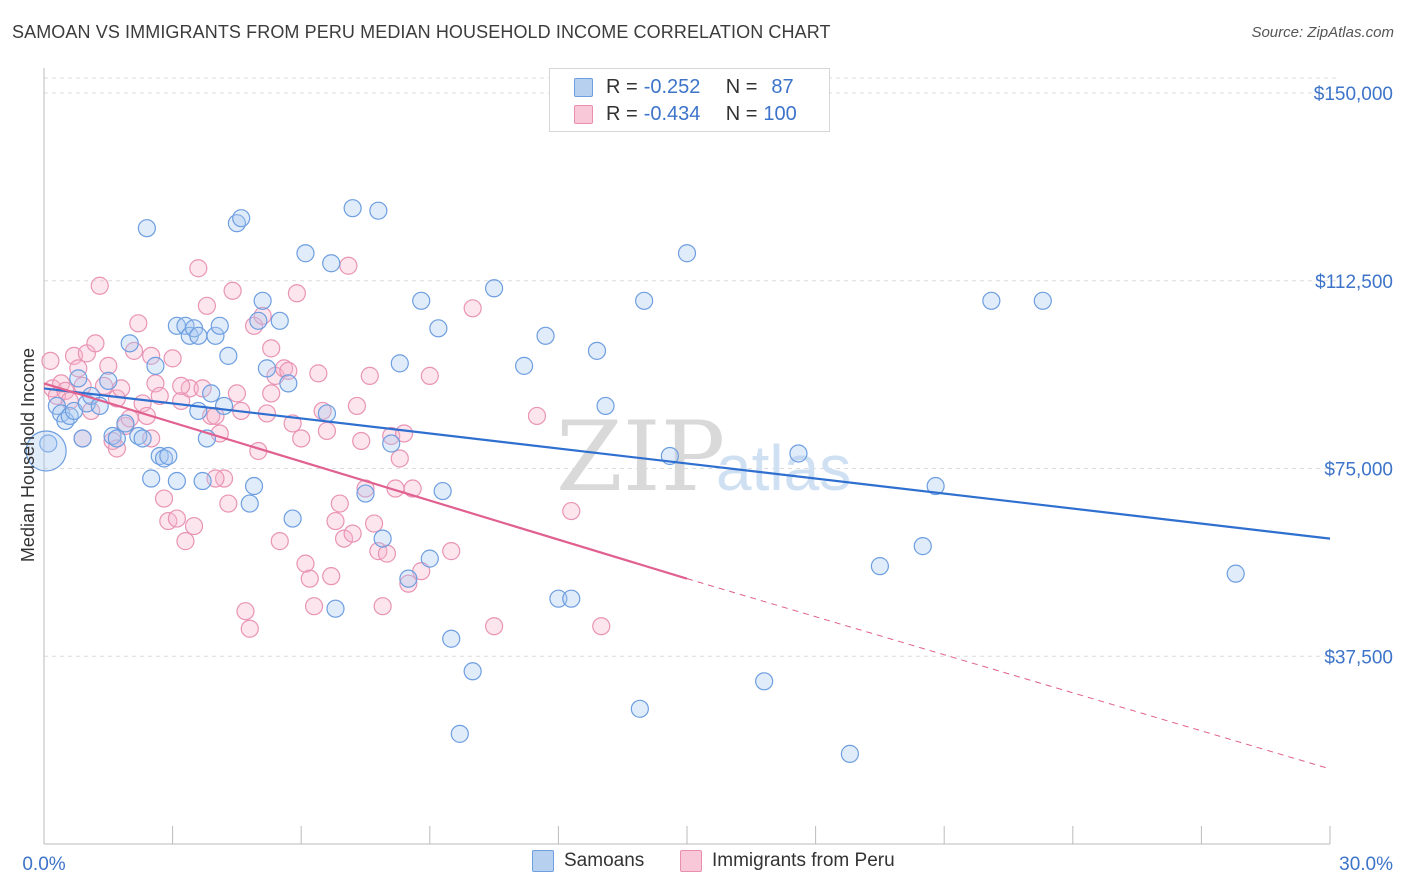 The height and width of the screenshot is (892, 1406). What do you see at coordinates (672, 86) in the screenshot?
I see `r-value: -0.252` at bounding box center [672, 86].